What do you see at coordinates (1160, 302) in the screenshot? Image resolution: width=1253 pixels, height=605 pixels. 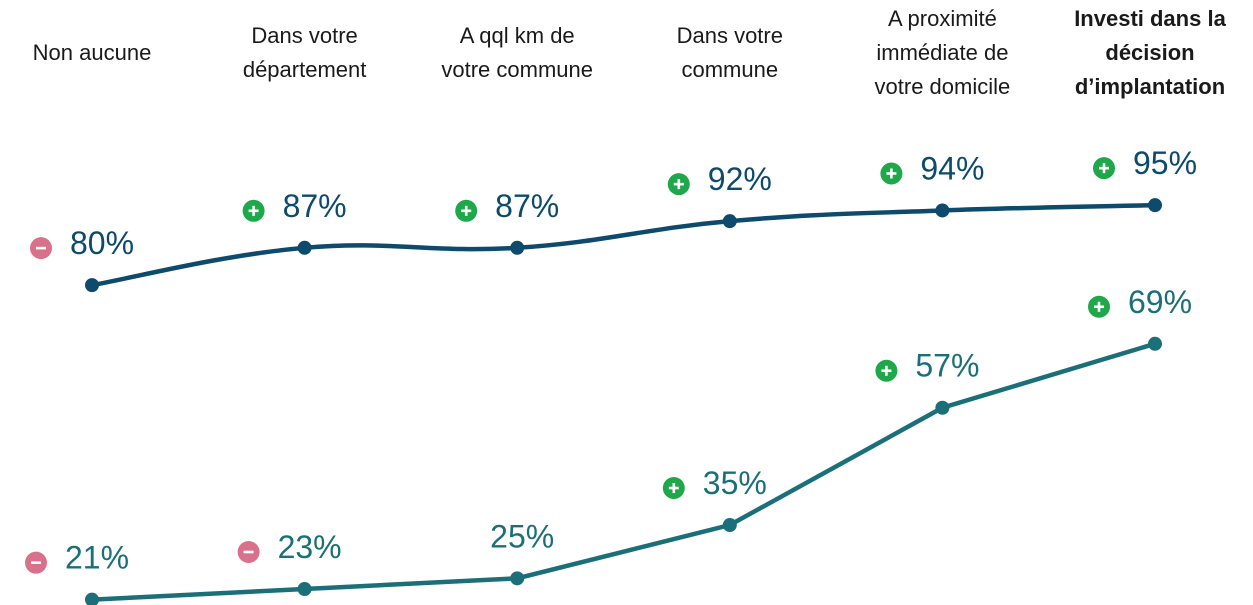 I see `value-label: 69%` at bounding box center [1160, 302].